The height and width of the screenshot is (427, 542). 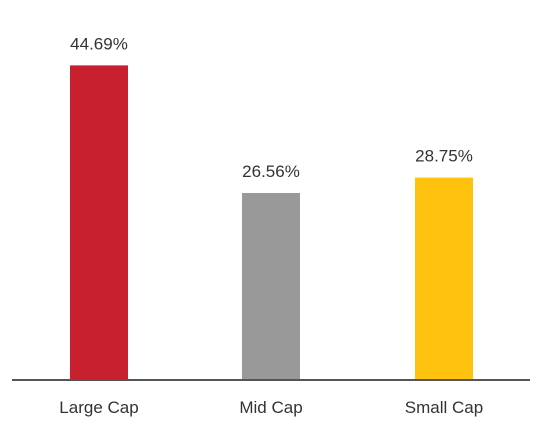 What do you see at coordinates (444, 156) in the screenshot?
I see `data-label-small-cap: 28.75%` at bounding box center [444, 156].